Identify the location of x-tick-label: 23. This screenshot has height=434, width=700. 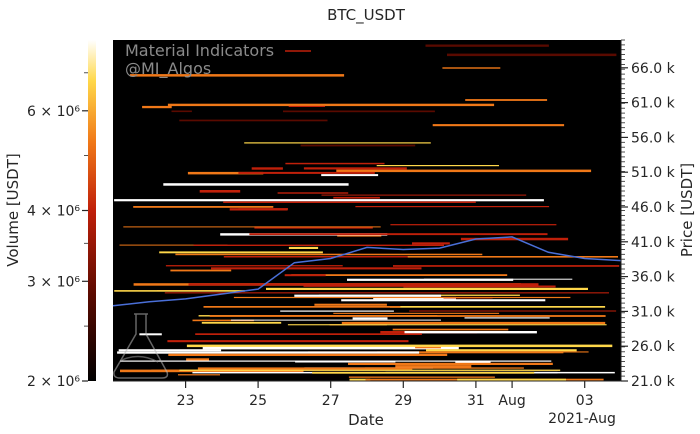
(186, 401).